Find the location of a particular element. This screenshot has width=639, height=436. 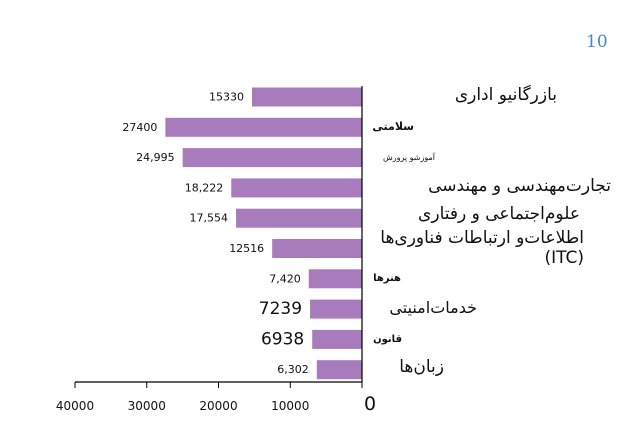

category-label-5: علوم‌اجتماعی و رفتاری is located at coordinates (499, 214).